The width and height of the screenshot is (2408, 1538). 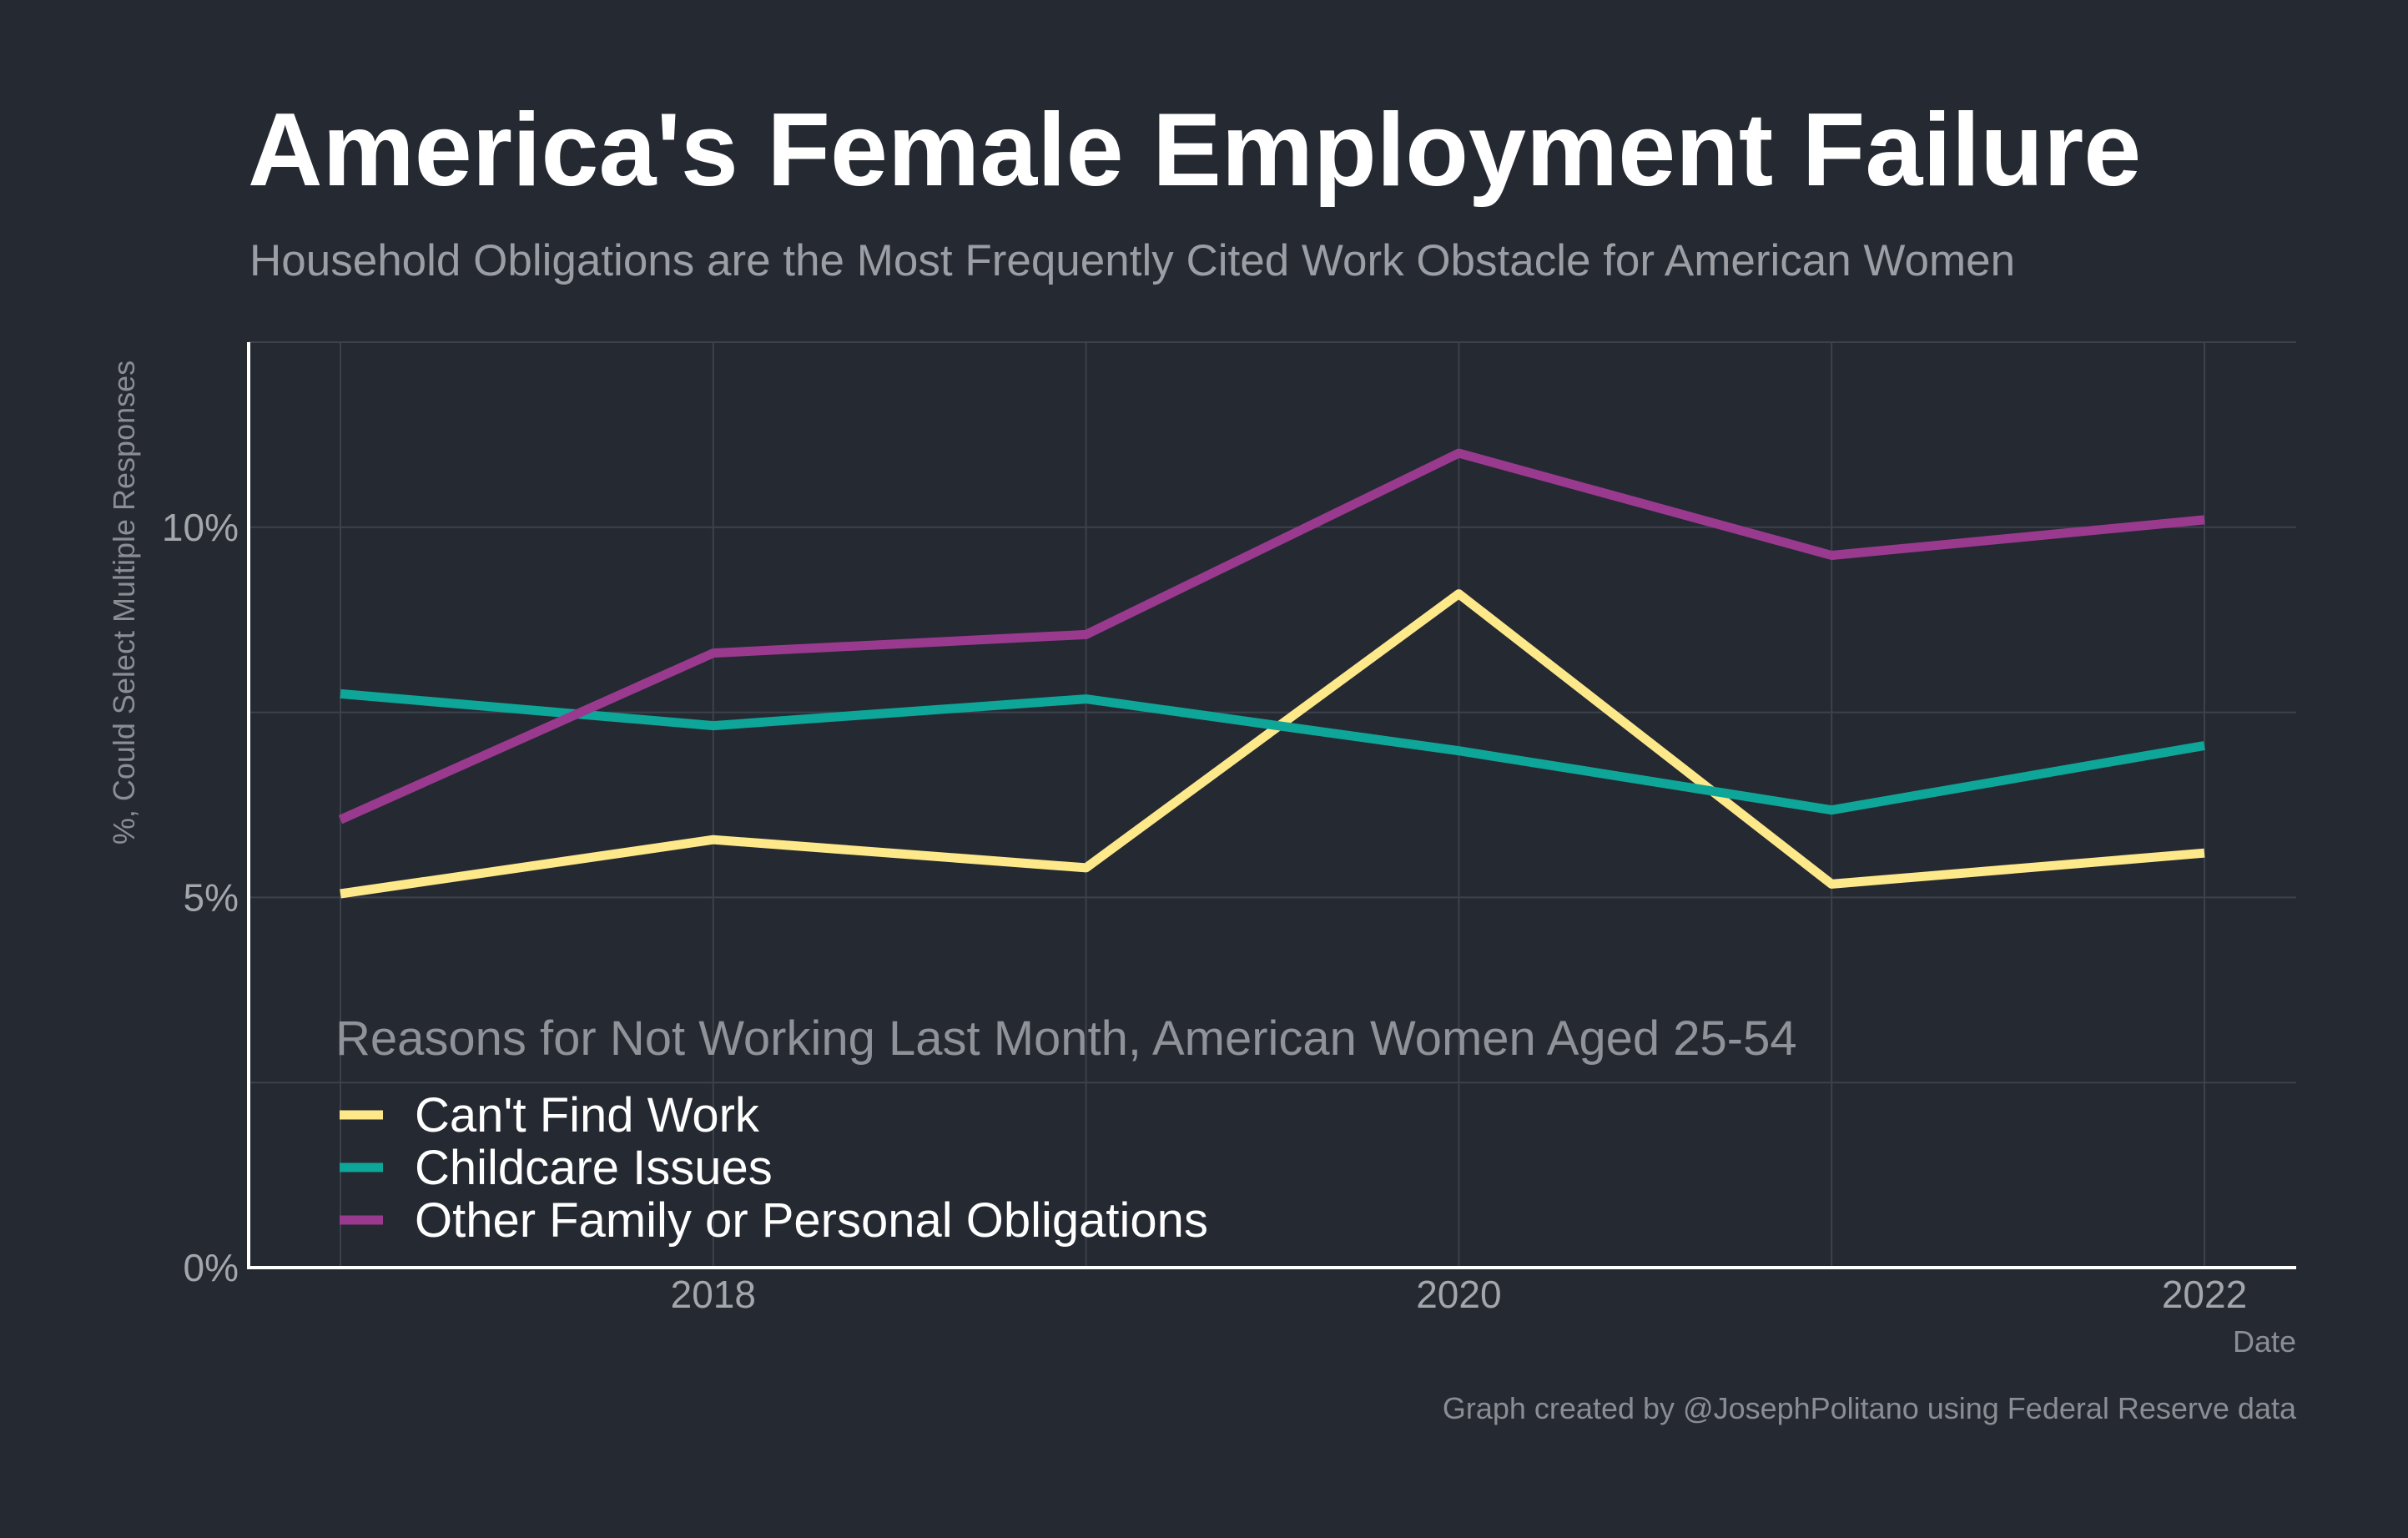 I want to click on x-tick-label: 2020, so click(x=1458, y=1294).